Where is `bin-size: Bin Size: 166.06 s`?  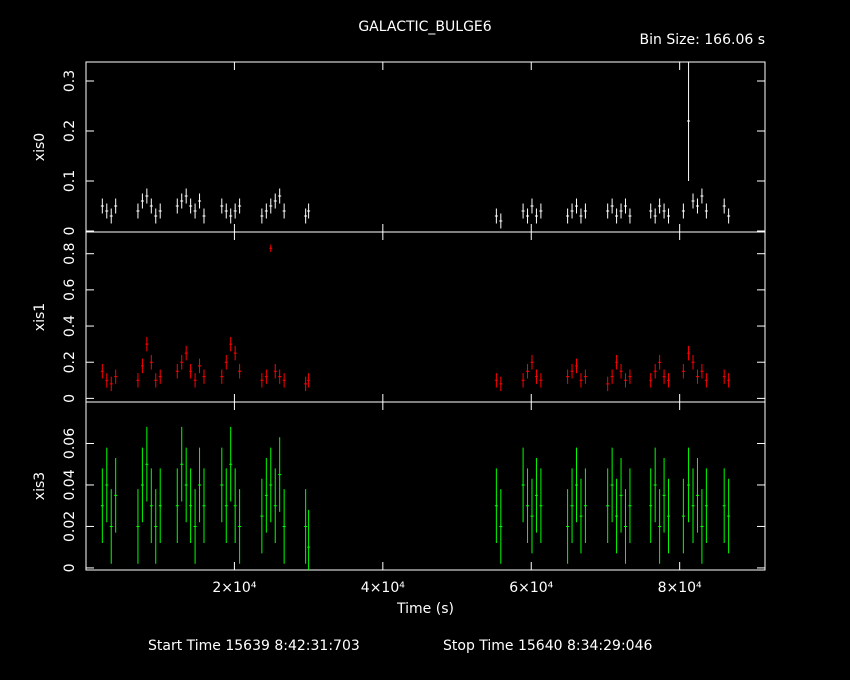 bin-size: Bin Size: 166.06 s is located at coordinates (702, 40).